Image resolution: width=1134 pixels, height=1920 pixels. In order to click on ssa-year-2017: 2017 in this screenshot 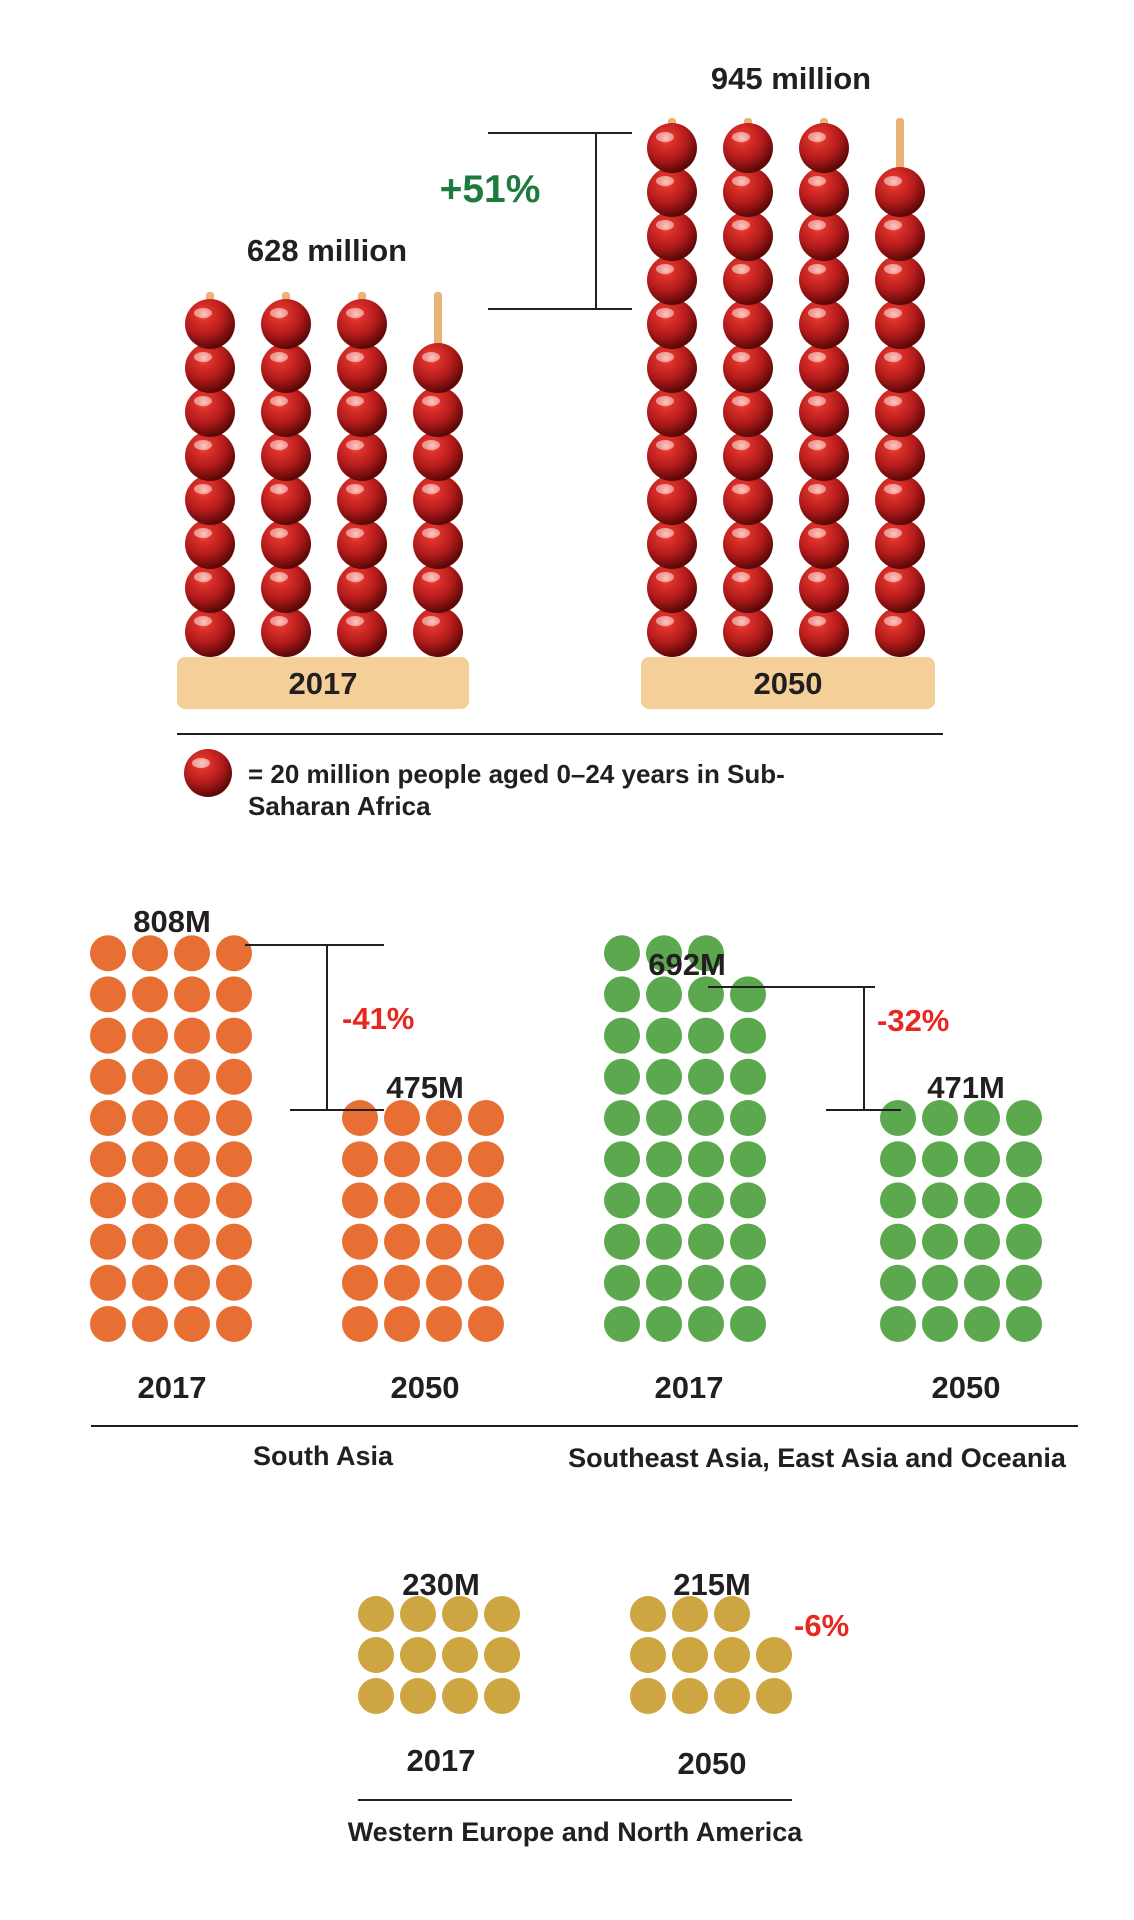, I will do `click(323, 683)`.